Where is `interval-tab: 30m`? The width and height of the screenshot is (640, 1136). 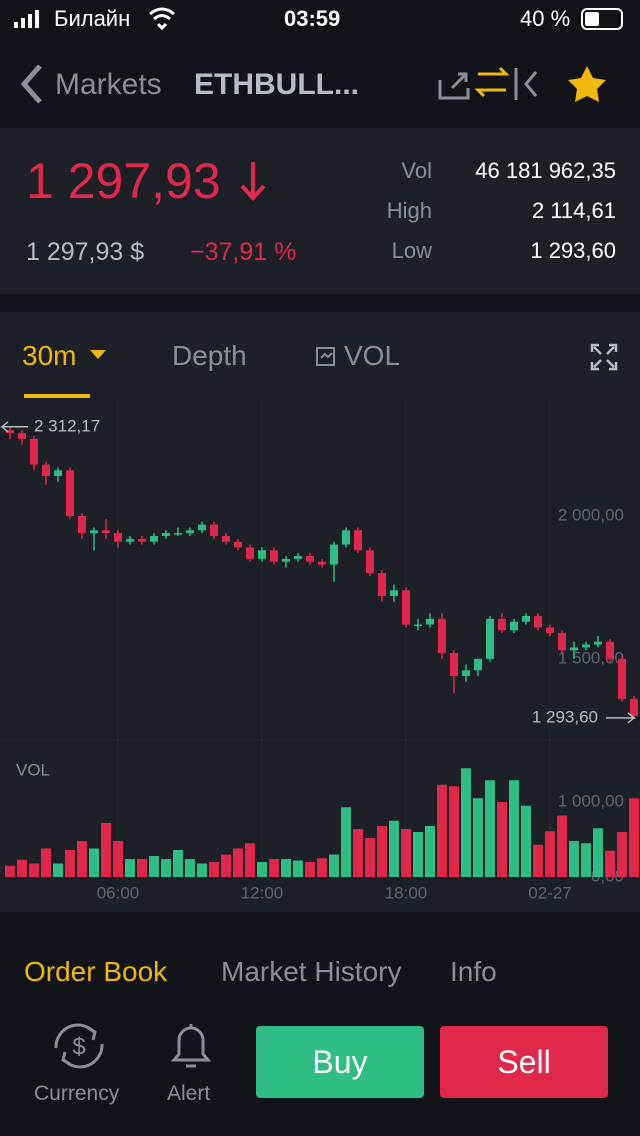 interval-tab: 30m is located at coordinates (49, 355).